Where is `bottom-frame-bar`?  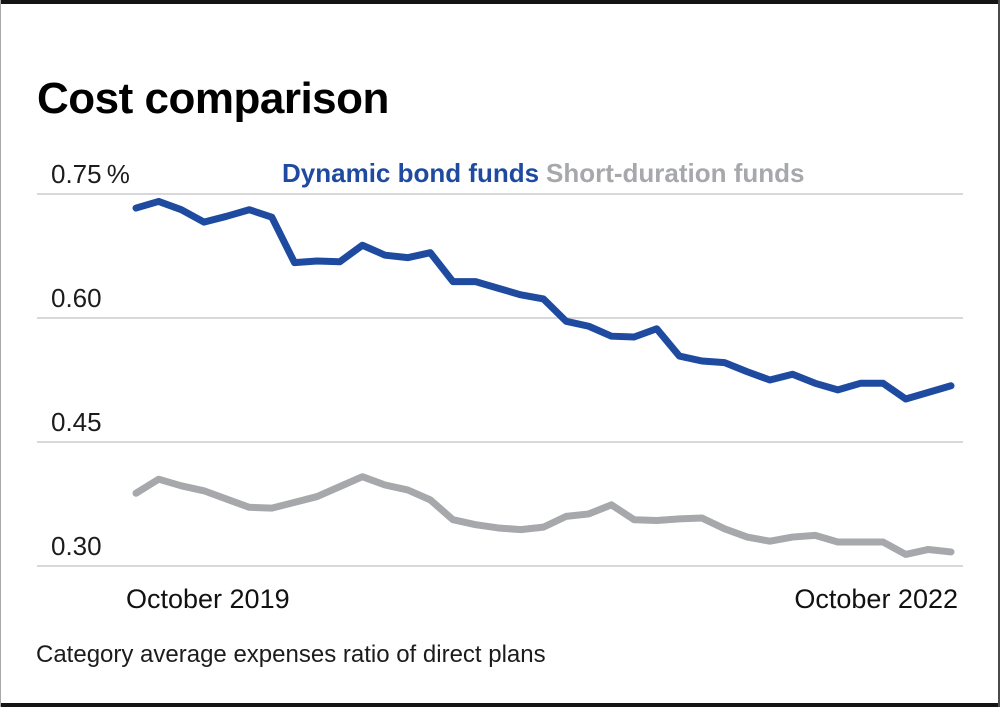
bottom-frame-bar is located at coordinates (499, 705).